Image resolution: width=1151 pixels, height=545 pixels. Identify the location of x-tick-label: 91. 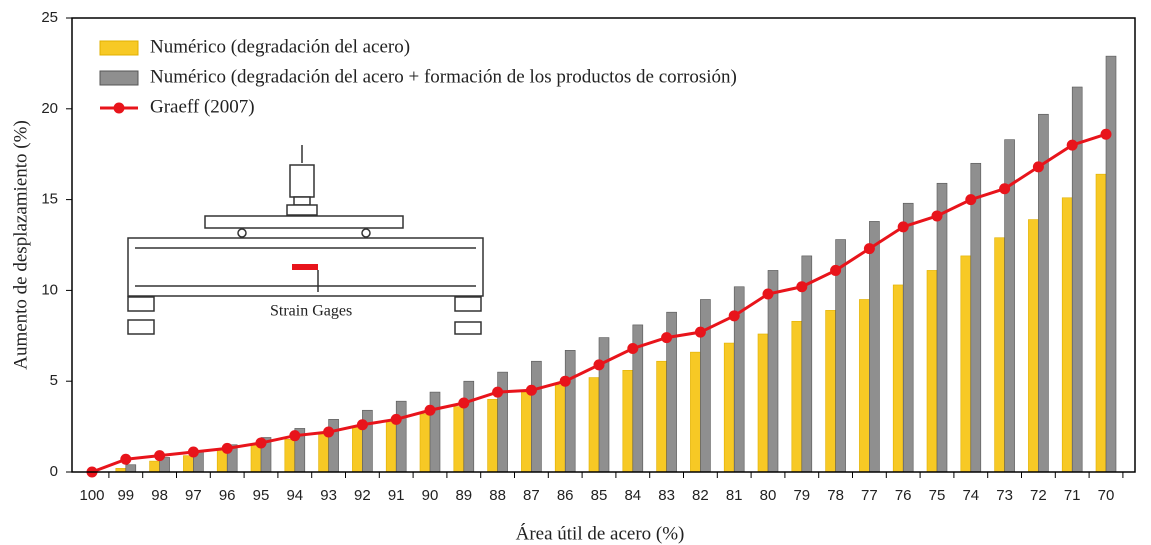
(396, 495).